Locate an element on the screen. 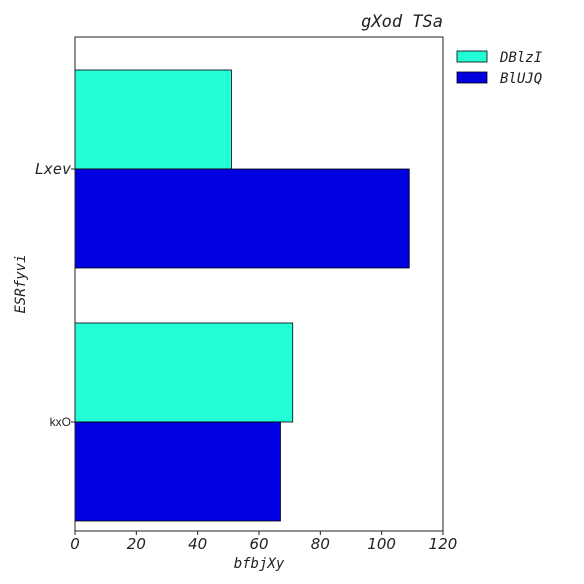 This screenshot has height=584, width=584. x-tick-label: 60 is located at coordinates (258, 544).